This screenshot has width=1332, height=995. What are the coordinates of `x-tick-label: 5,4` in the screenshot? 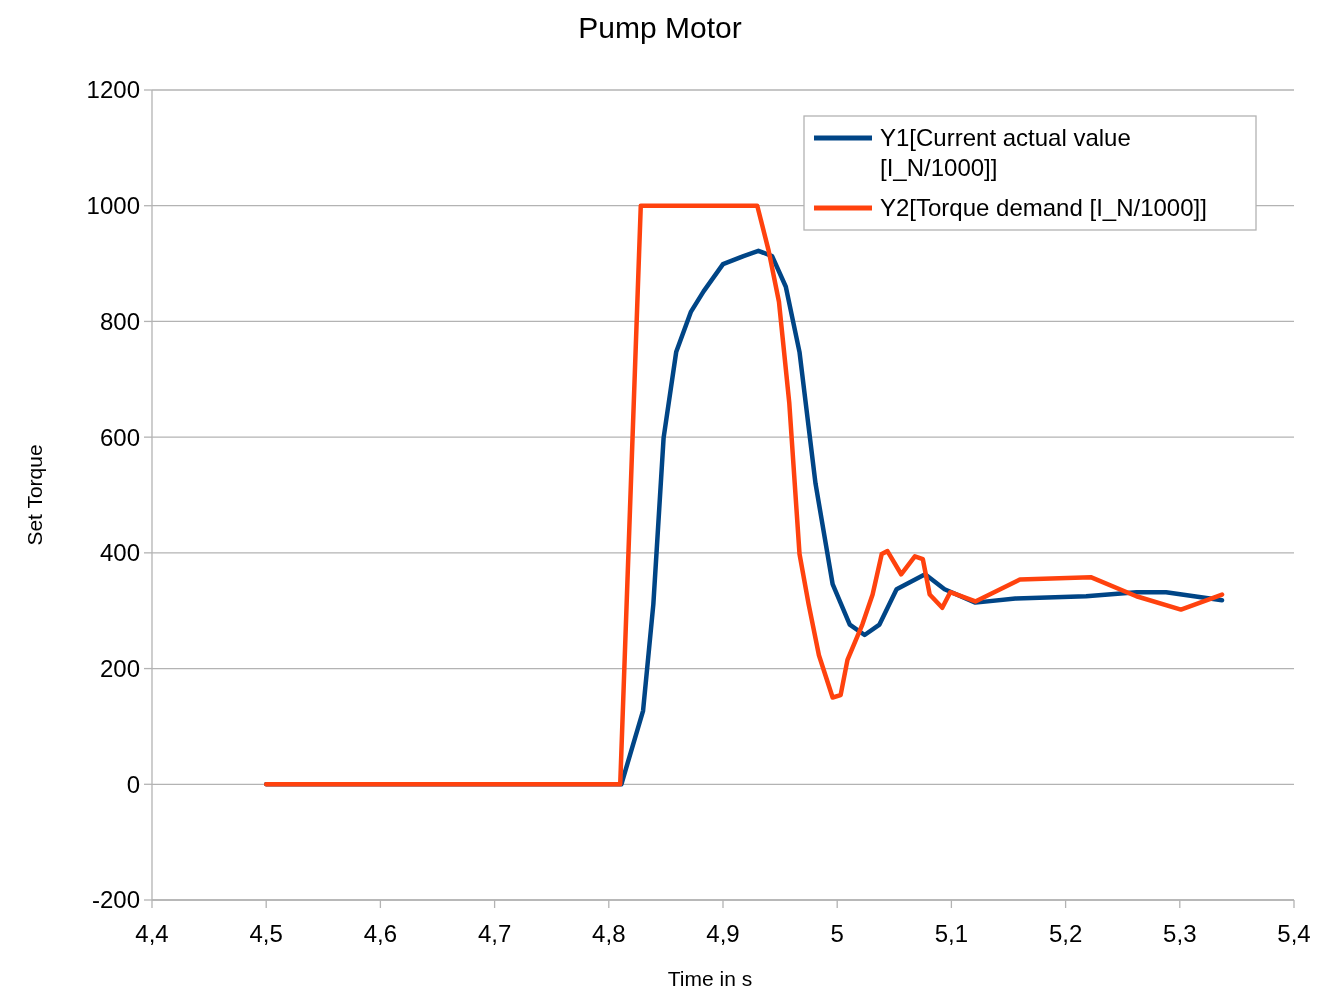 It's located at (1294, 933).